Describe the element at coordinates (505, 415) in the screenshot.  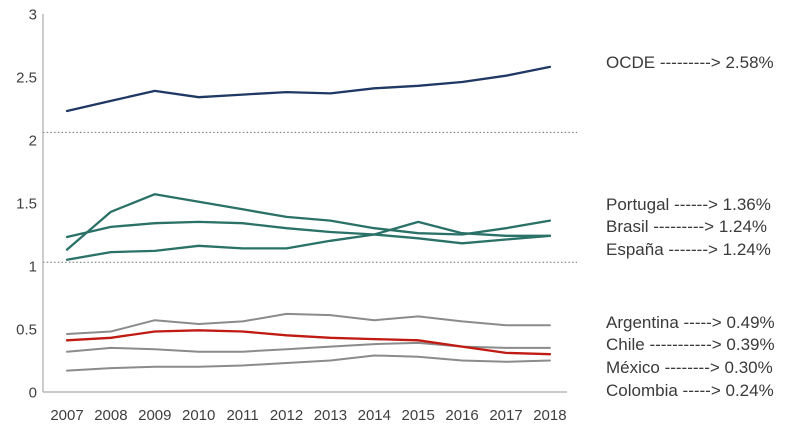
I see `x-tick-label: 2017` at that location.